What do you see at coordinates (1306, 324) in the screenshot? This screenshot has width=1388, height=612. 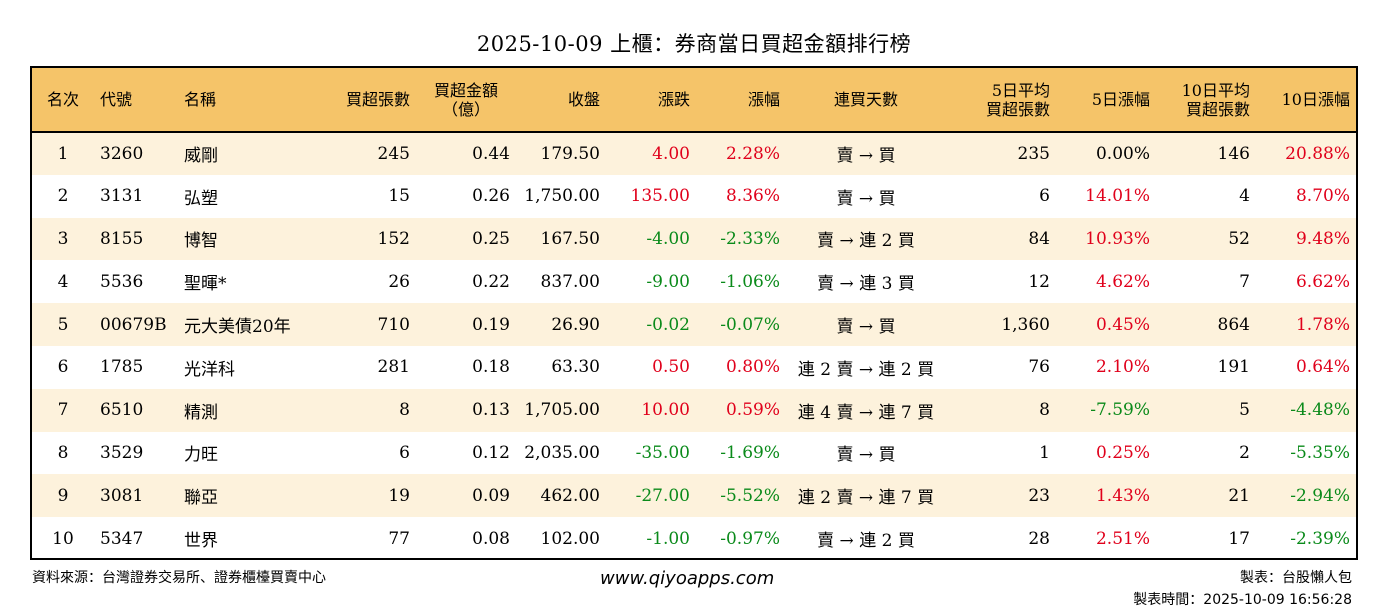 I see `cell-pct10: 1.78%` at bounding box center [1306, 324].